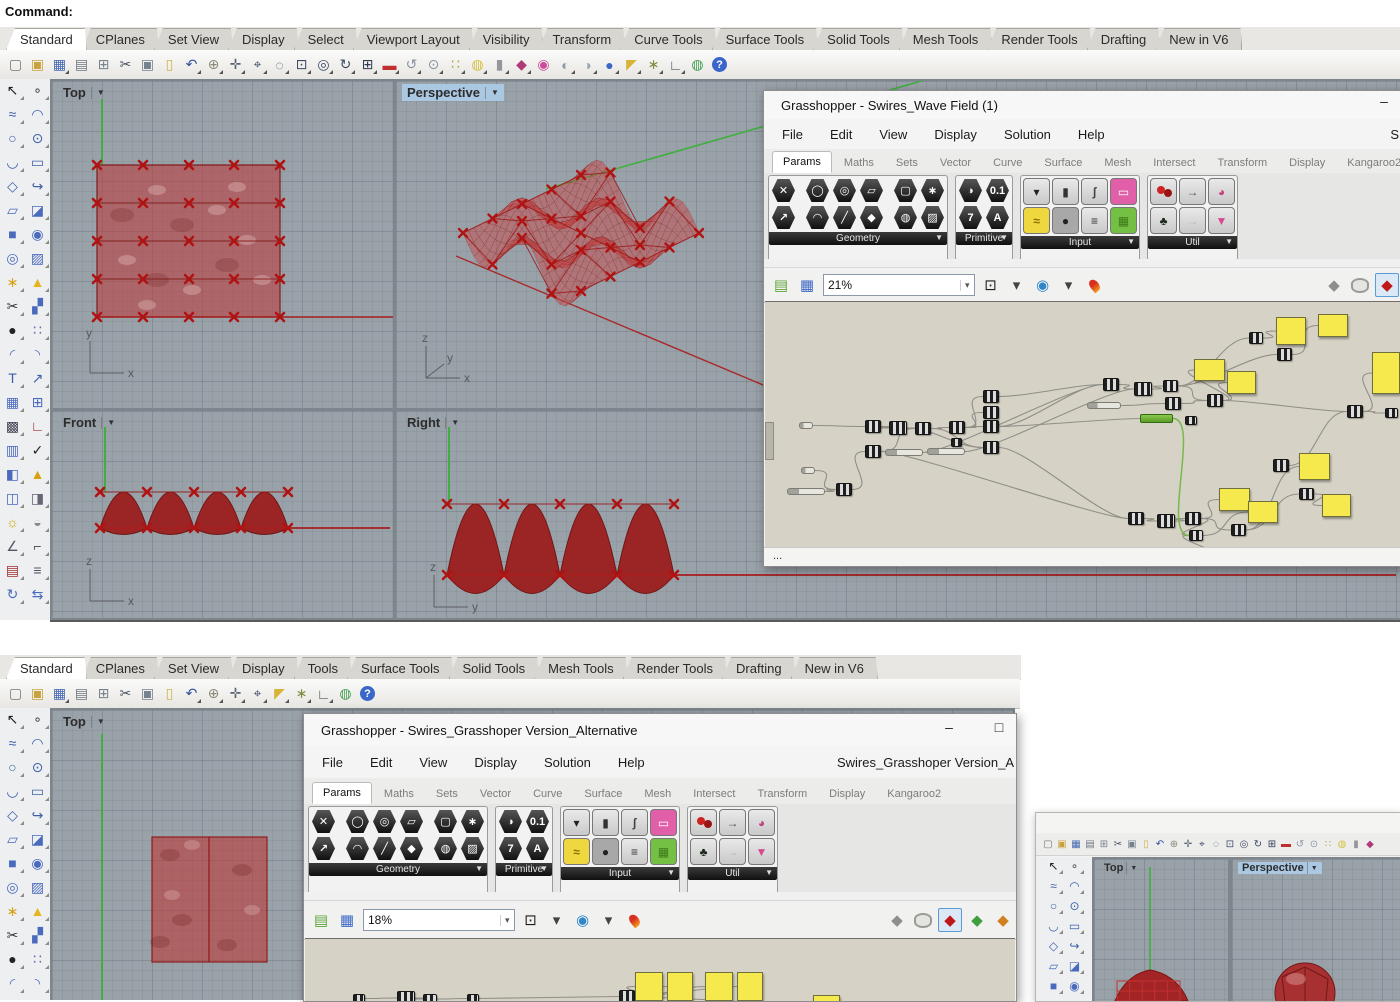 This screenshot has height=1002, width=1400. What do you see at coordinates (455, 64) in the screenshot?
I see `control-points-icon: ∷` at bounding box center [455, 64].